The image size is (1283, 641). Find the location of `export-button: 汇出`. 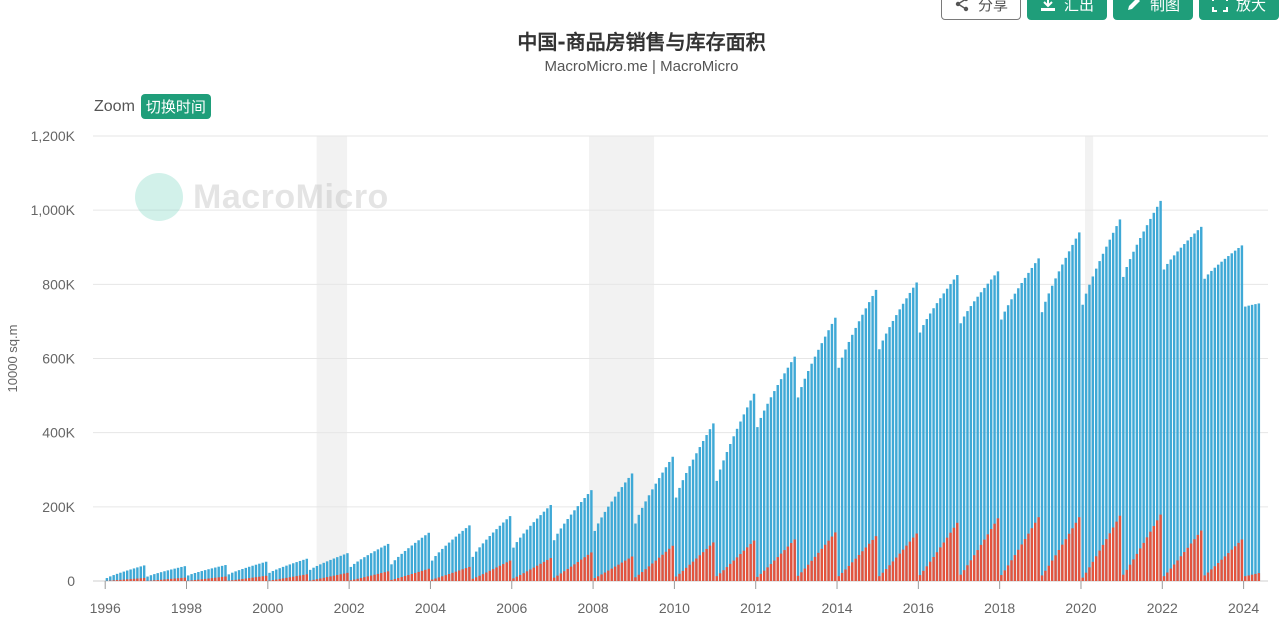

export-button: 汇出 is located at coordinates (1066, 10).